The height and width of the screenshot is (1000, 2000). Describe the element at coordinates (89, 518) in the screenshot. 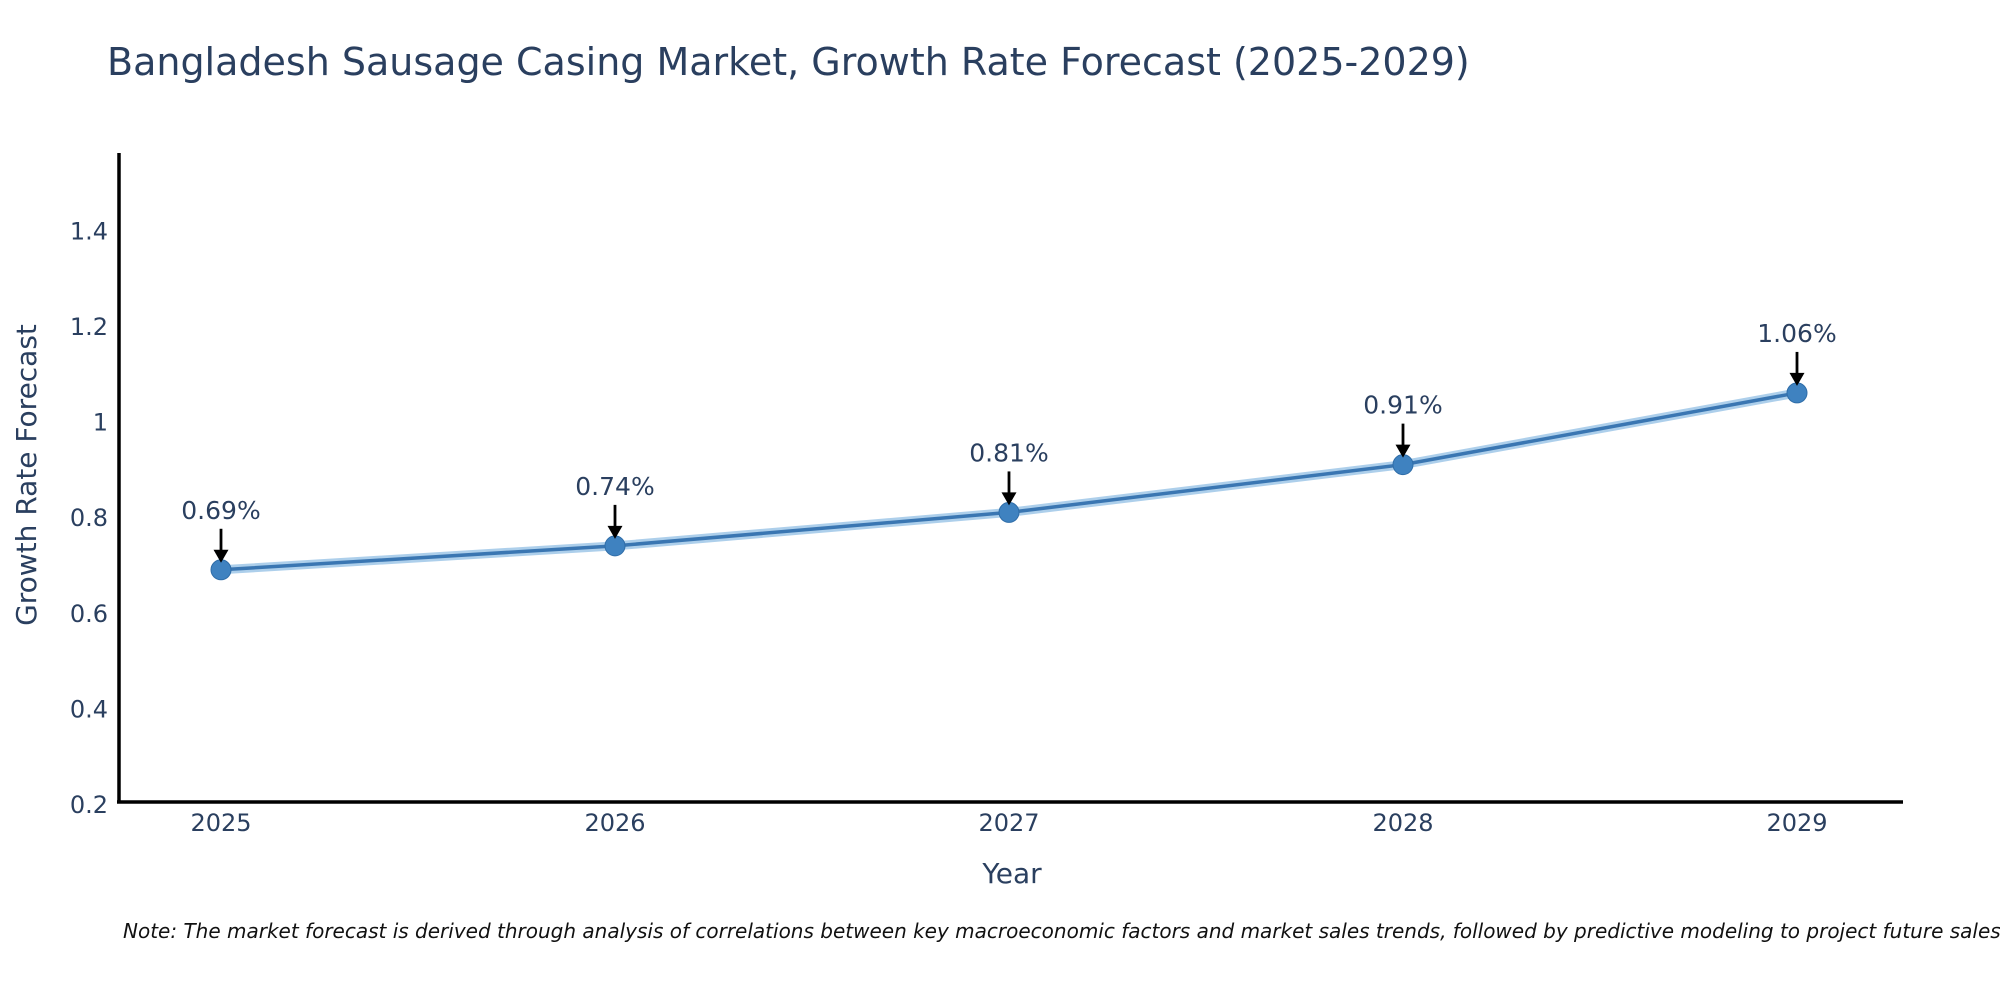

I see `y-tick-label: 0.8` at that location.